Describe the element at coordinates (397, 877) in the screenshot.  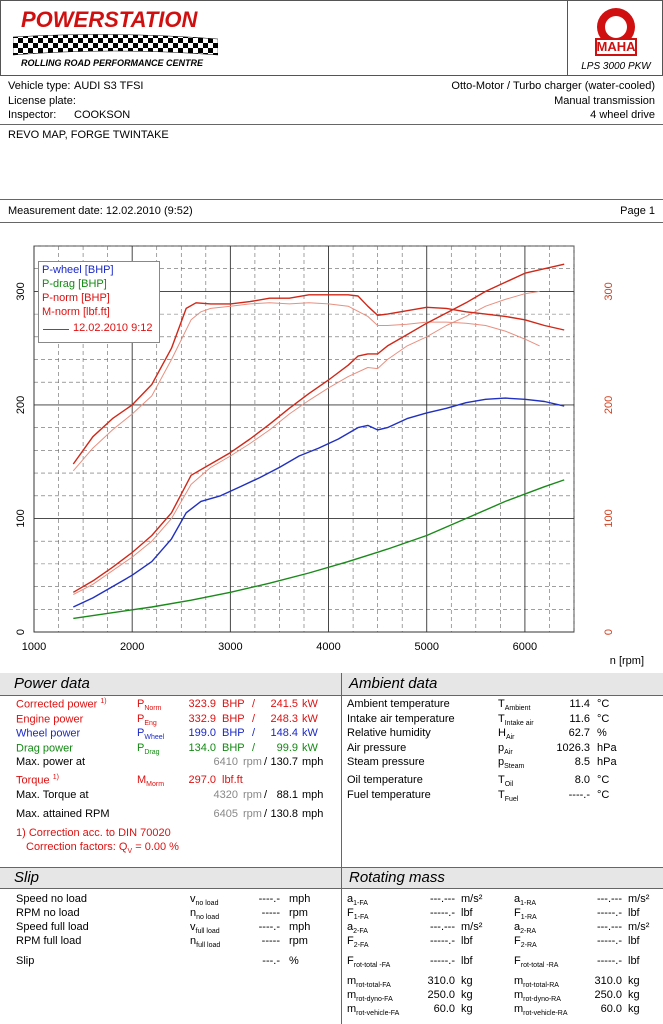
I see `rotating-title: Rotating mass` at that location.